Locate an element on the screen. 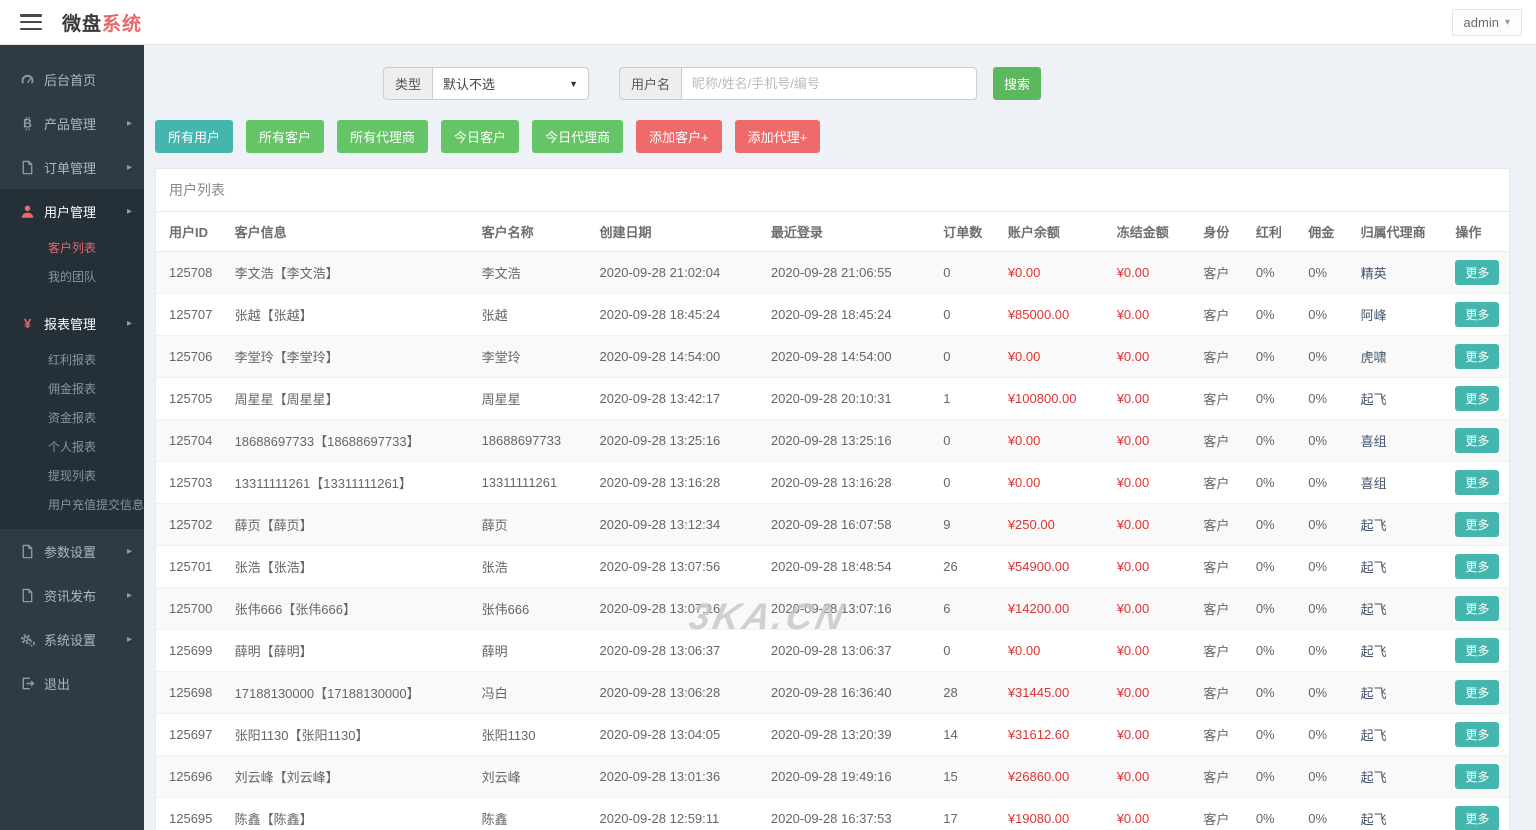 This screenshot has width=1536, height=830. sidebar-subitem-bonus-report: 红利报表 is located at coordinates (72, 360).